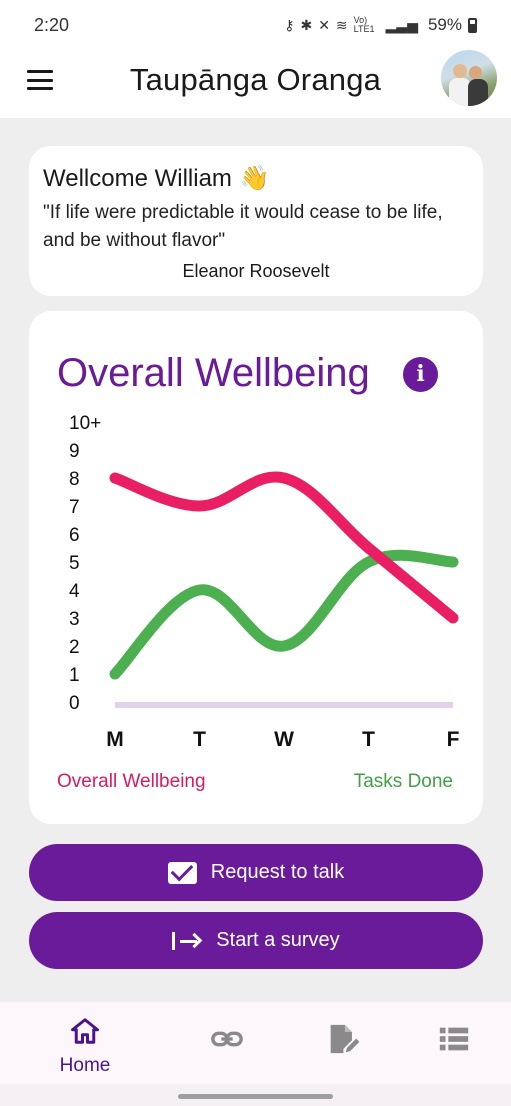 The image size is (511, 1106). What do you see at coordinates (85, 1065) in the screenshot?
I see `nav-home-label: Home` at bounding box center [85, 1065].